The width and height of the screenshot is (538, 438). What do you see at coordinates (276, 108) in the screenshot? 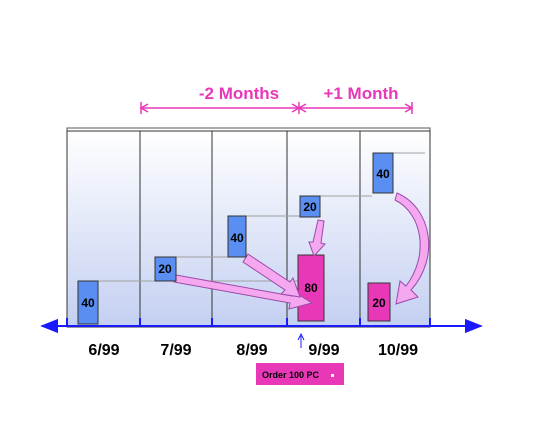
I see `range-bracket` at bounding box center [276, 108].